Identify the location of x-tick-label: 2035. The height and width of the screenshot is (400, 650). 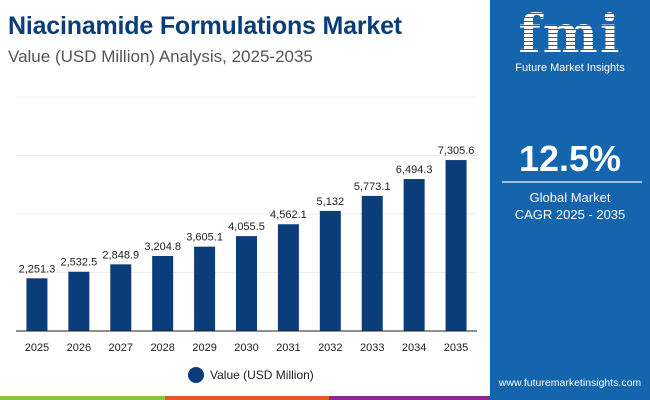
(456, 348).